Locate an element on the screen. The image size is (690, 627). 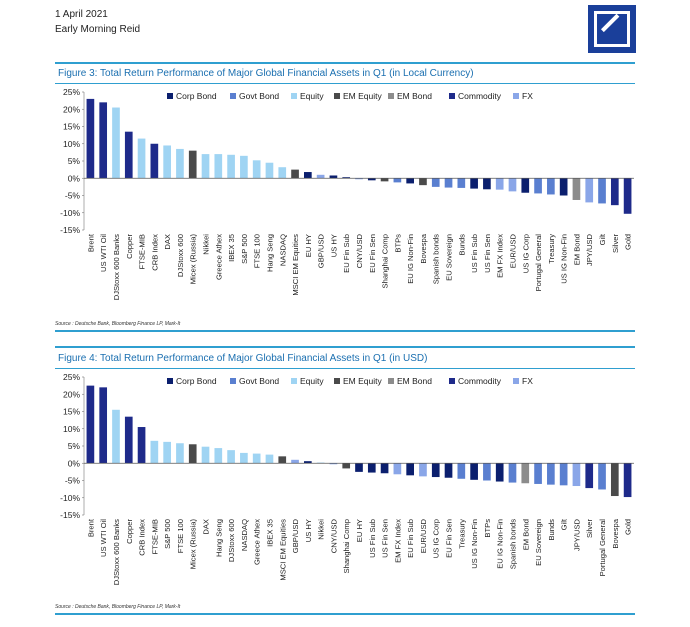
legend-swatch-equity is located at coordinates (294, 381).